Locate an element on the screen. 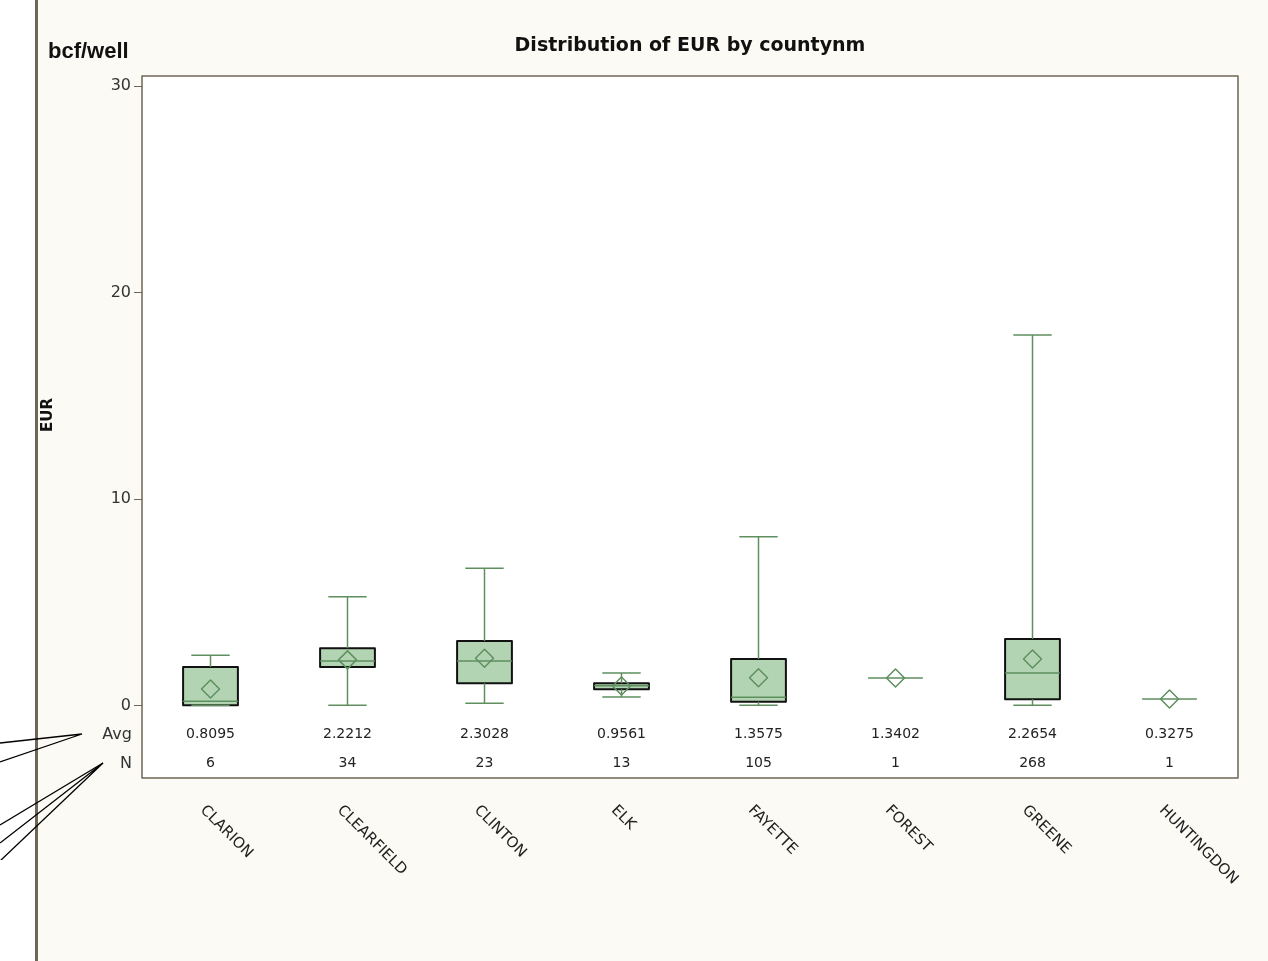 The image size is (1268, 961). chart-title: Distribution of EUR by countynm is located at coordinates (690, 43).